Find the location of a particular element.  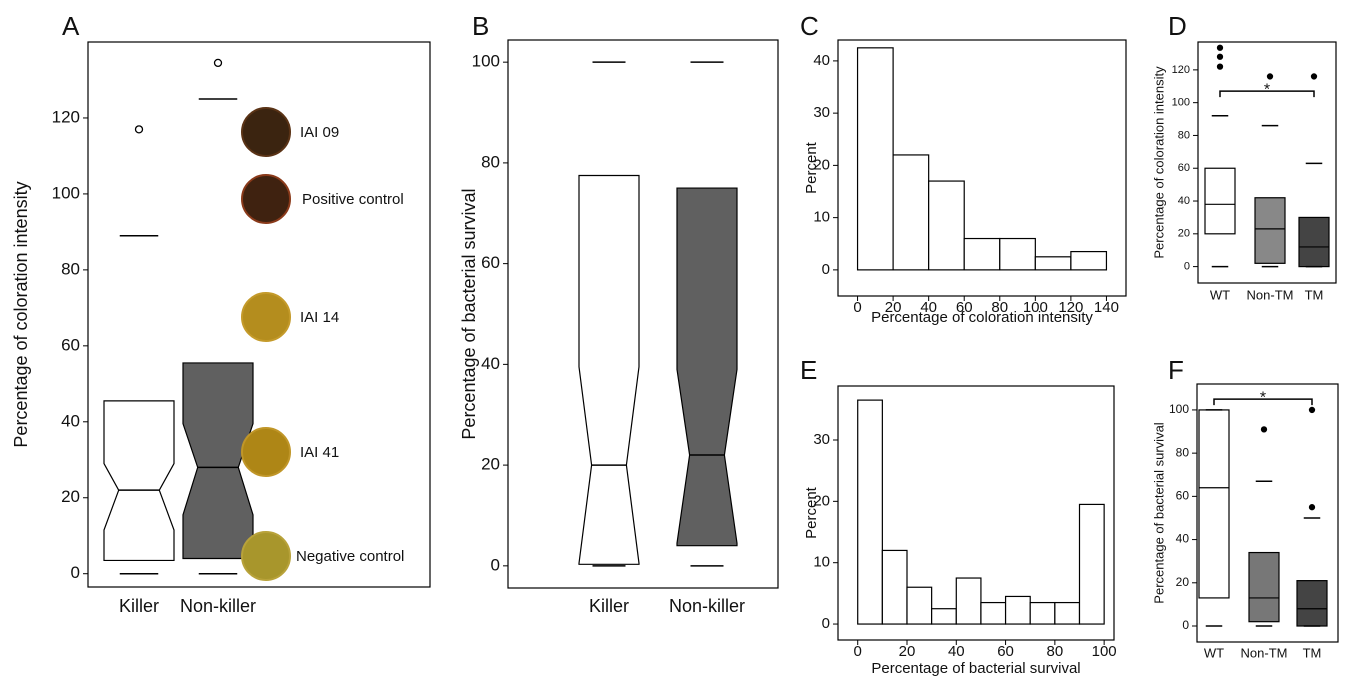

image-label: IAI 14 is located at coordinates (319, 317).